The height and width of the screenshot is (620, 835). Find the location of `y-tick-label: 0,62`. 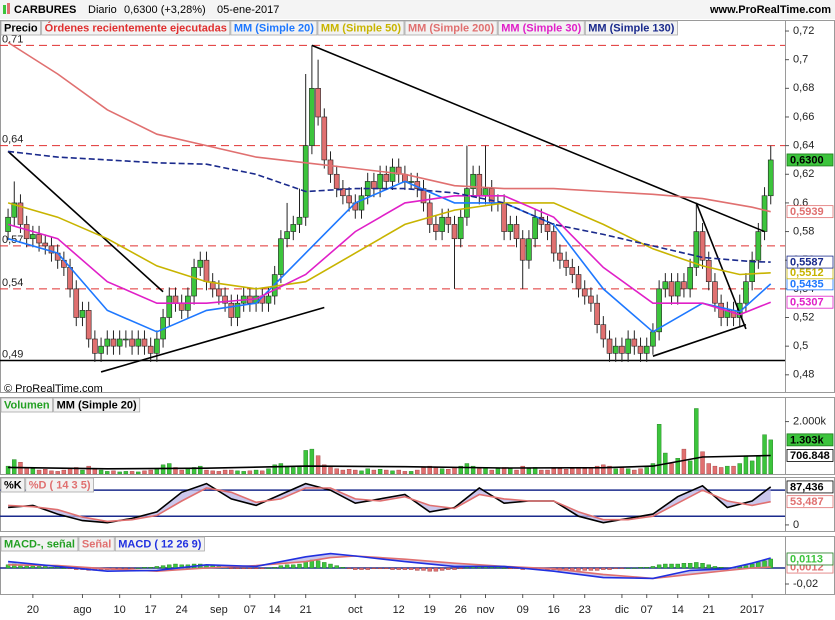

y-tick-label: 0,62 is located at coordinates (803, 174).